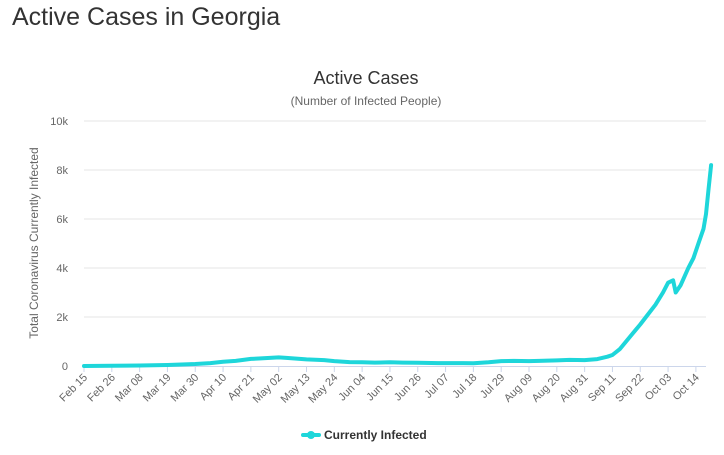 The image size is (724, 455). What do you see at coordinates (366, 101) in the screenshot?
I see `chart-subtitle: (Number of Infected People)` at bounding box center [366, 101].